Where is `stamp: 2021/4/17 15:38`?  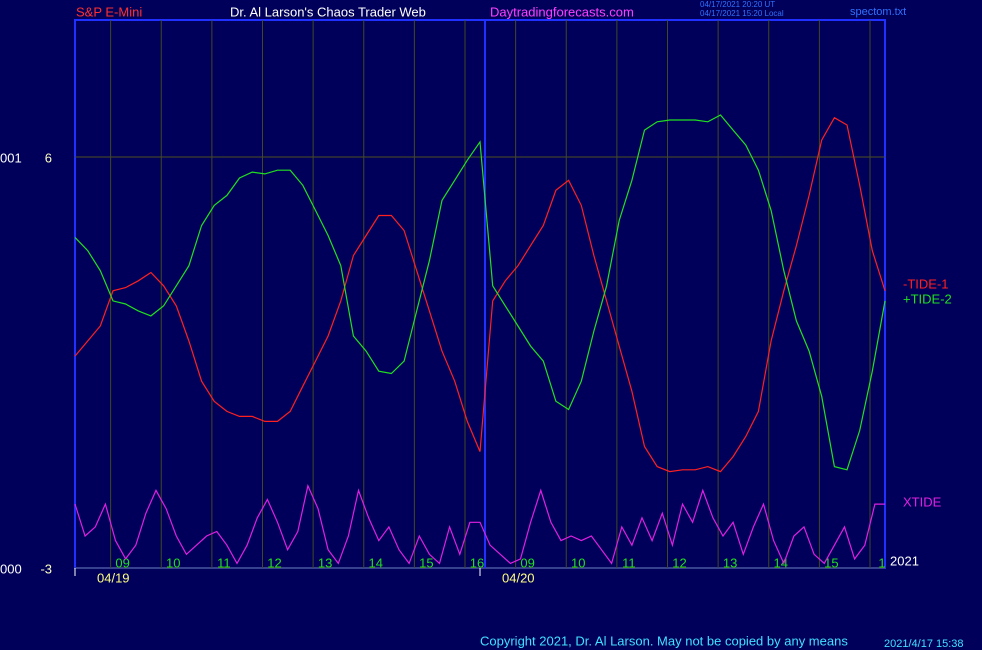
stamp: 2021/4/17 15:38 is located at coordinates (924, 644).